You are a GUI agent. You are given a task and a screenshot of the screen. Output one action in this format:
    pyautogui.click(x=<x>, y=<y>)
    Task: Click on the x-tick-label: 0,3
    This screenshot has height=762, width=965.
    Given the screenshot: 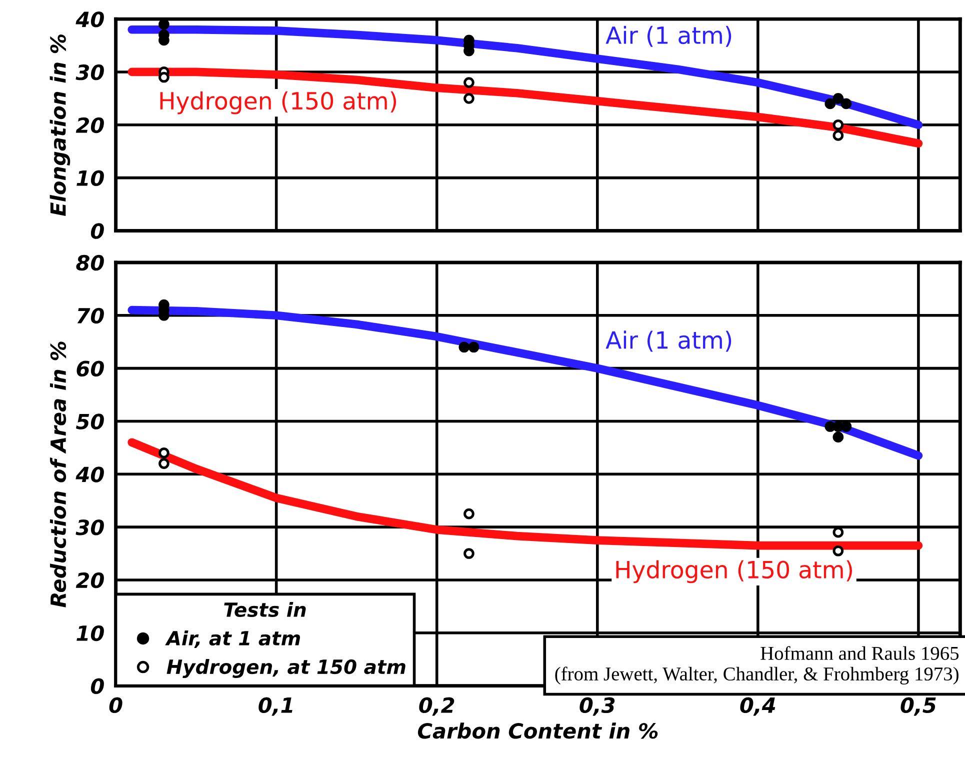 What is the action you would take?
    pyautogui.click(x=597, y=706)
    